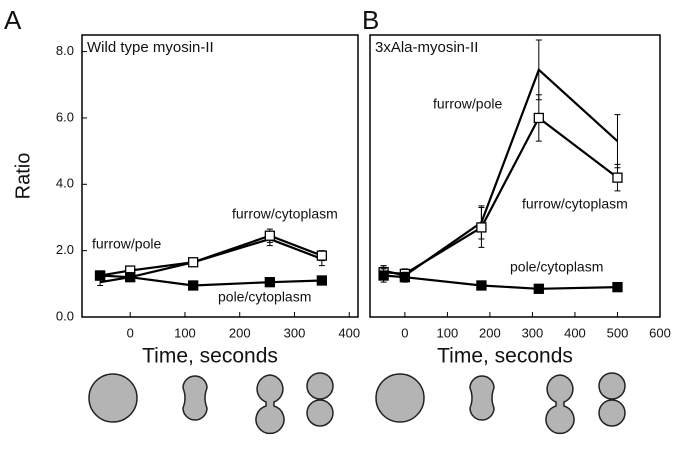 The image size is (685, 450). Describe the element at coordinates (13, 20) in the screenshot. I see `panel-letter: A` at that location.